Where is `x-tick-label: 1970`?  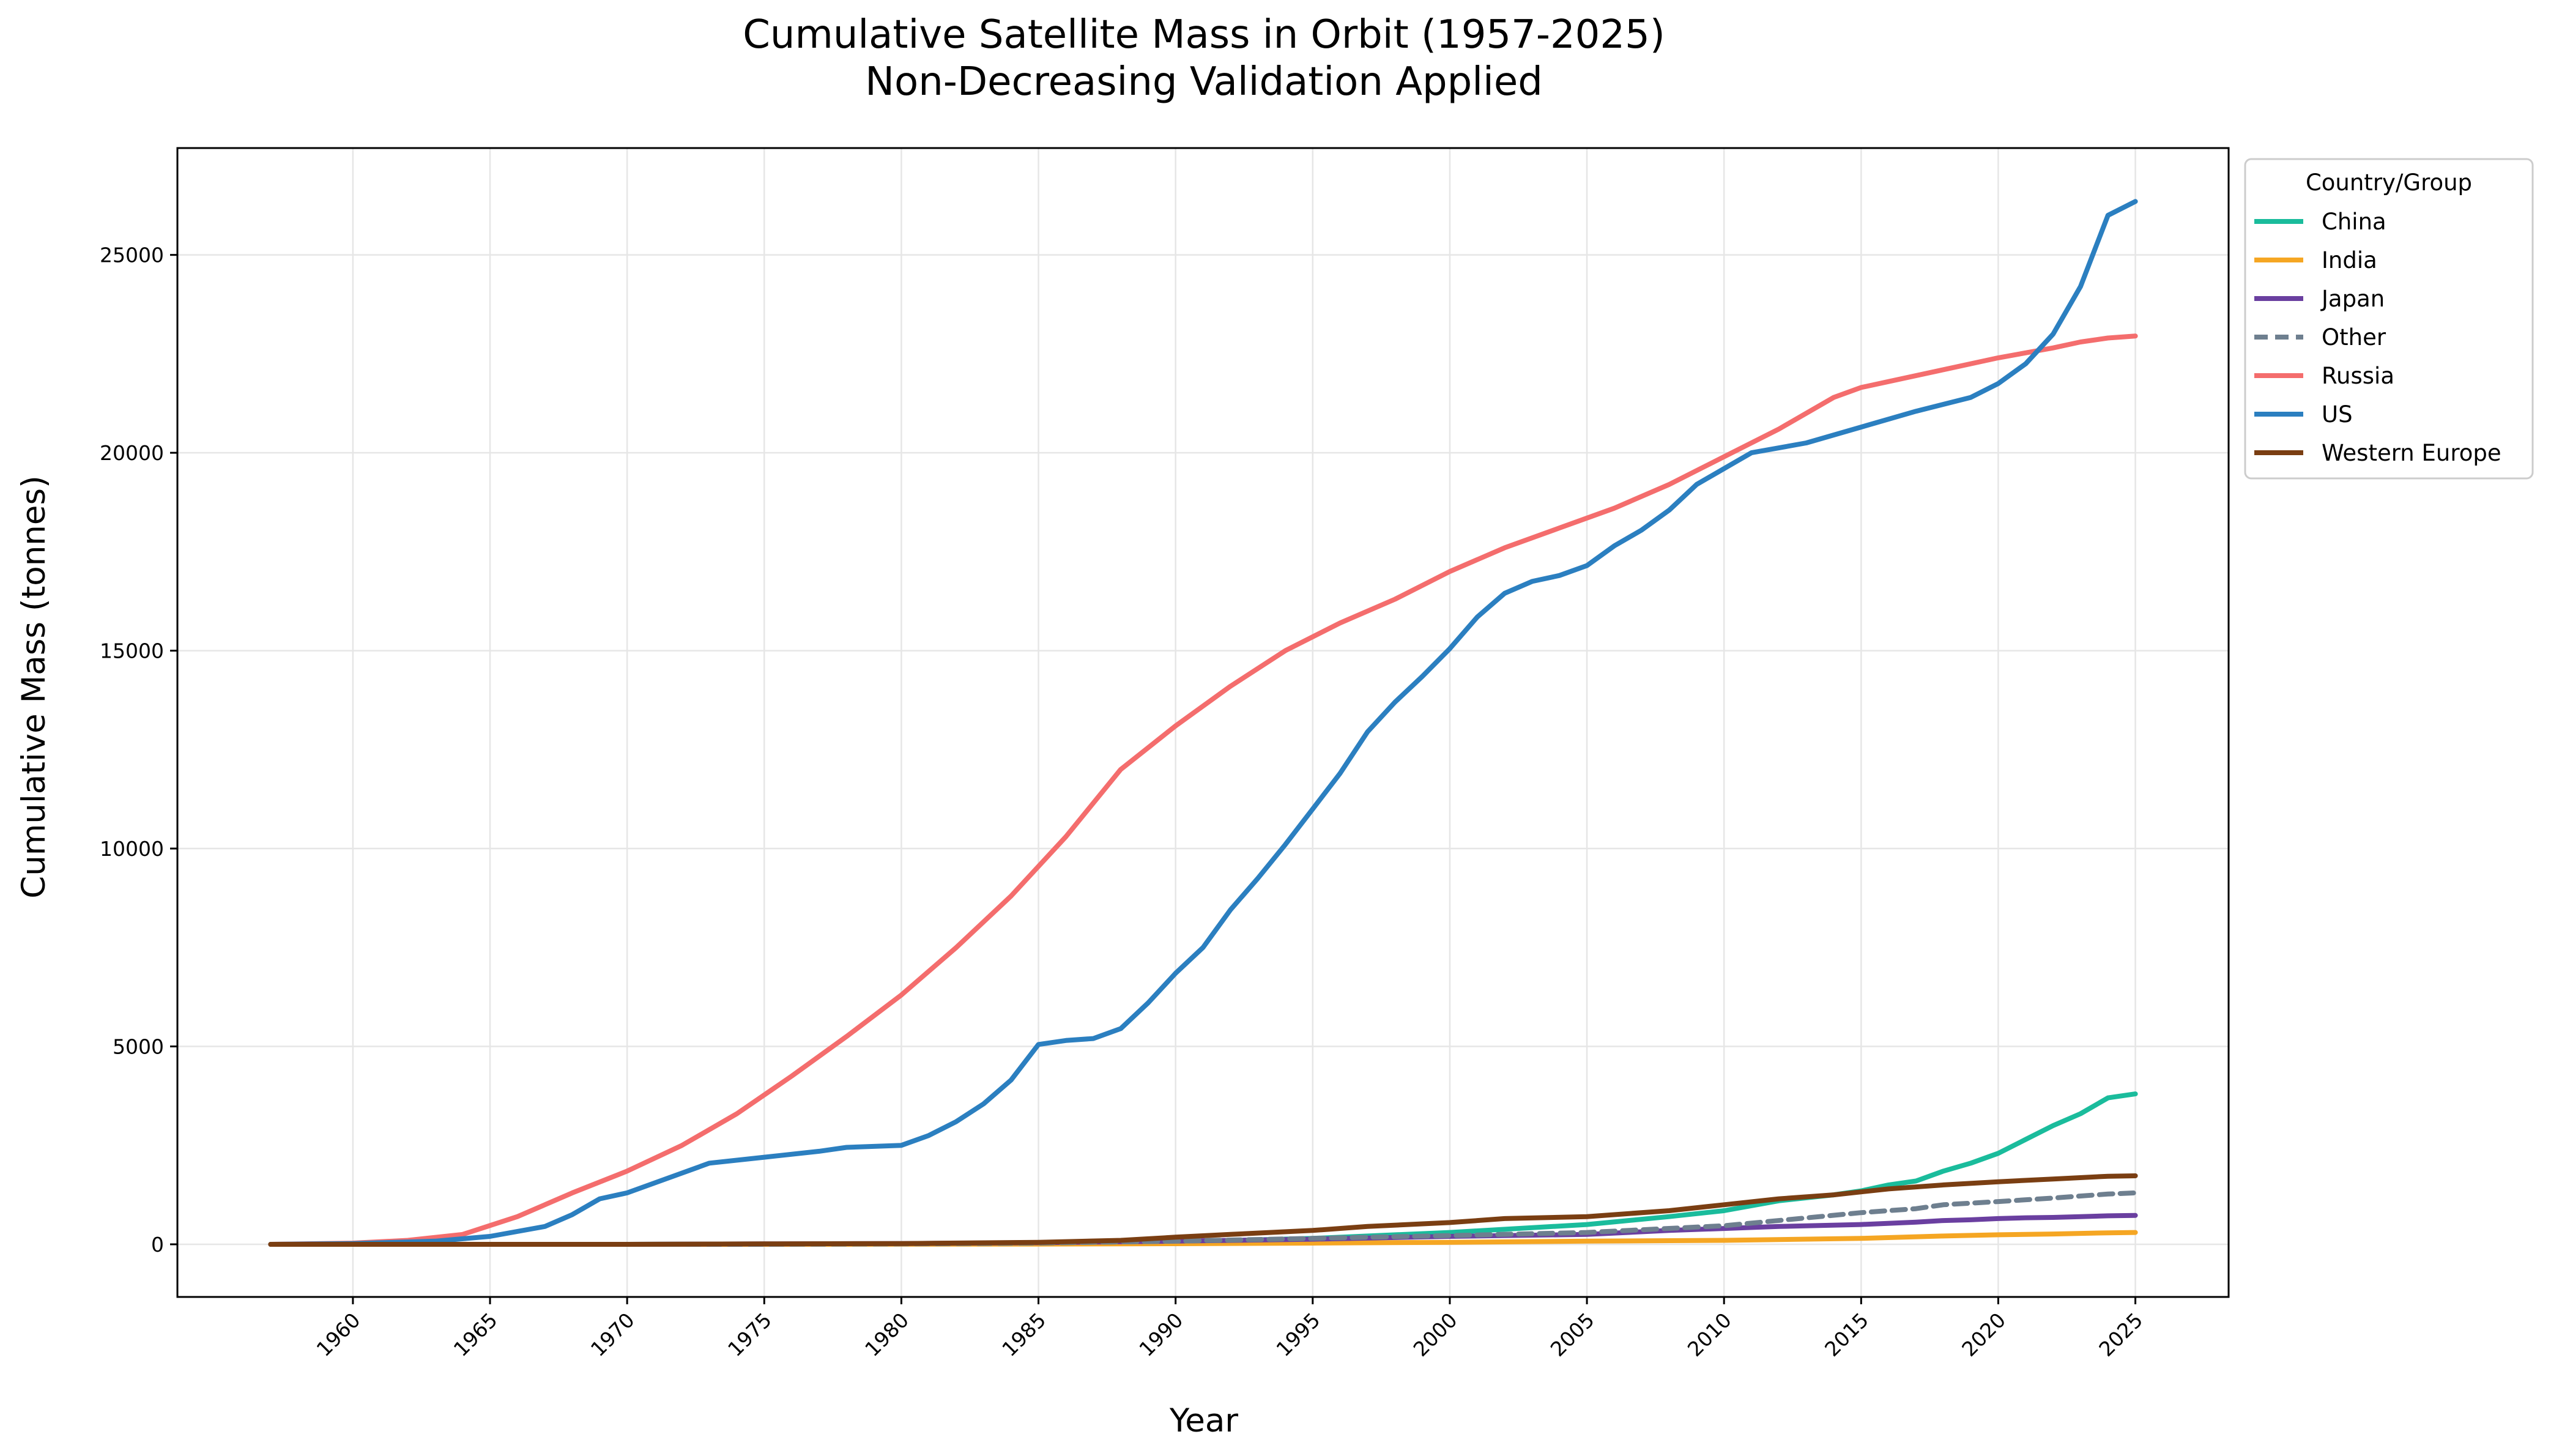
x-tick-label: 1970 is located at coordinates (612, 1335).